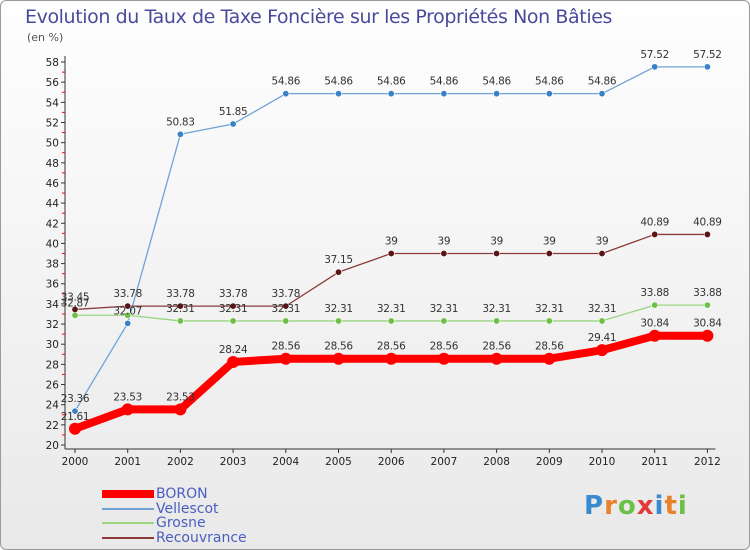 This screenshot has height=550, width=750. What do you see at coordinates (53, 204) in the screenshot?
I see `y-tick-label: 44` at bounding box center [53, 204].